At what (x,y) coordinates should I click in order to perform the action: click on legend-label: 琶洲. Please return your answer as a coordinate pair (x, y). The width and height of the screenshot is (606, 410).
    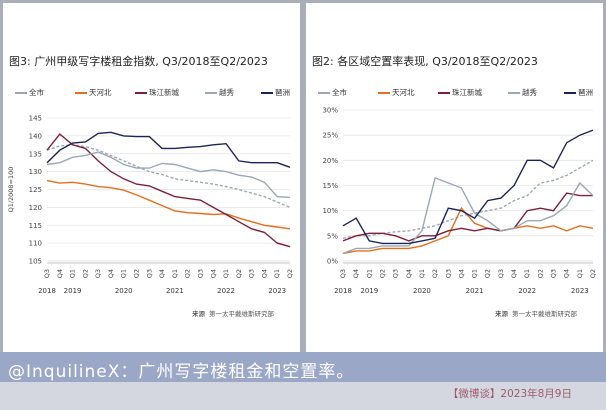
    Looking at the image, I should click on (585, 92).